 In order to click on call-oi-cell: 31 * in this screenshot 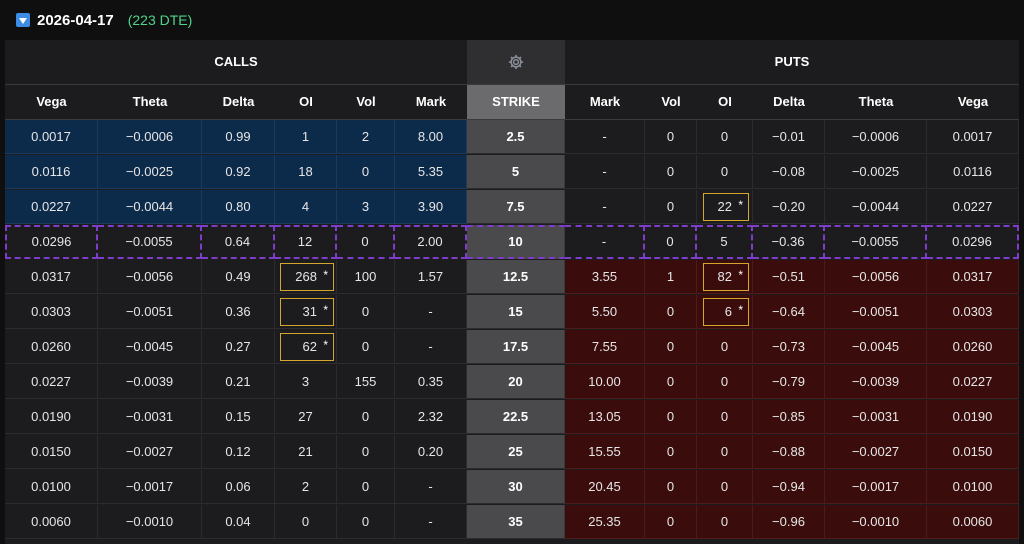, I will do `click(306, 312)`.